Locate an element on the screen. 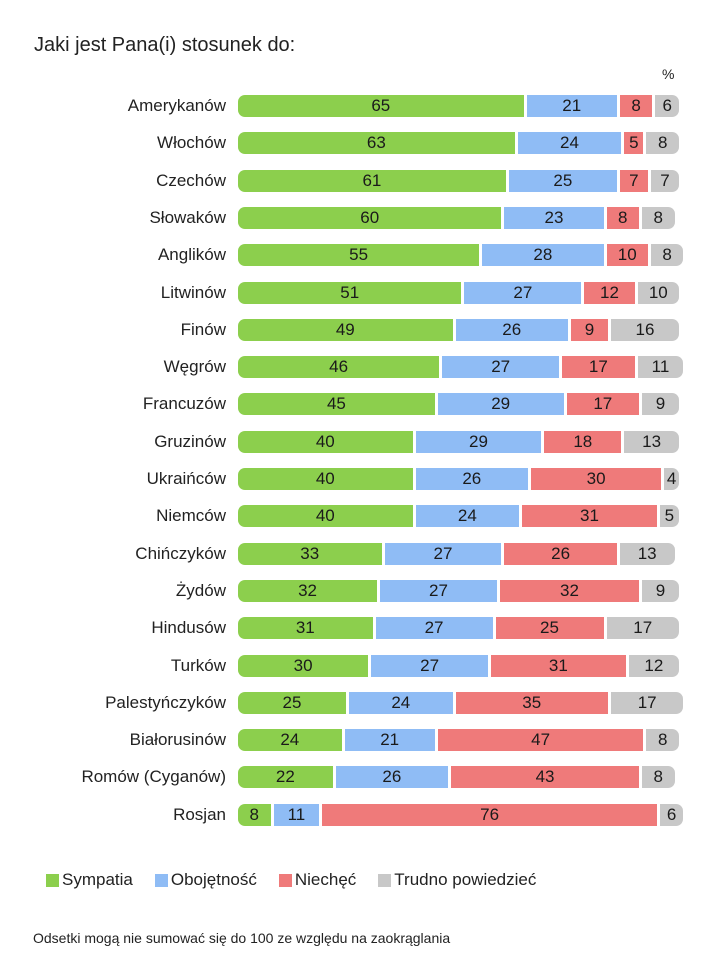  bar-segment-trudno-powiedzieć: 4 is located at coordinates (671, 479).